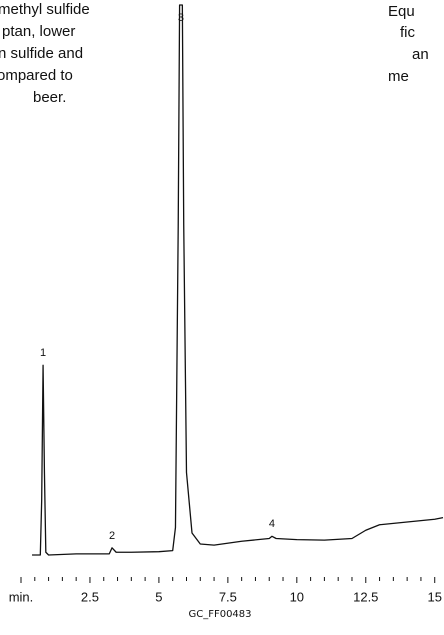 This screenshot has width=444, height=635. Describe the element at coordinates (398, 76) in the screenshot. I see `paragraph-line: me` at that location.